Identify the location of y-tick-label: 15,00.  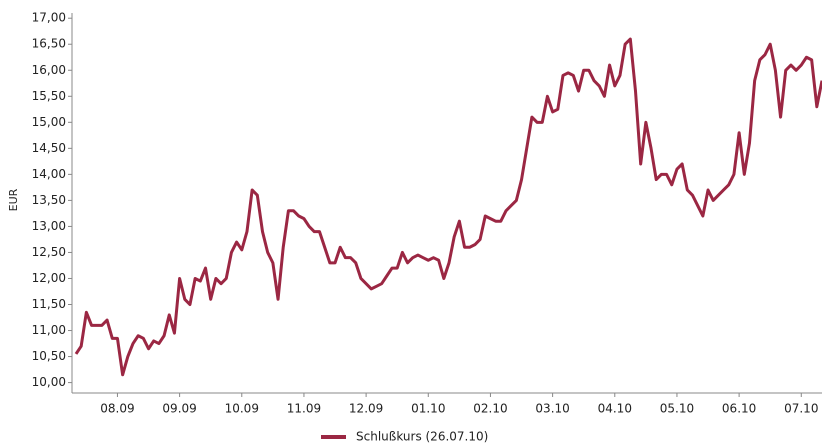
(49, 122).